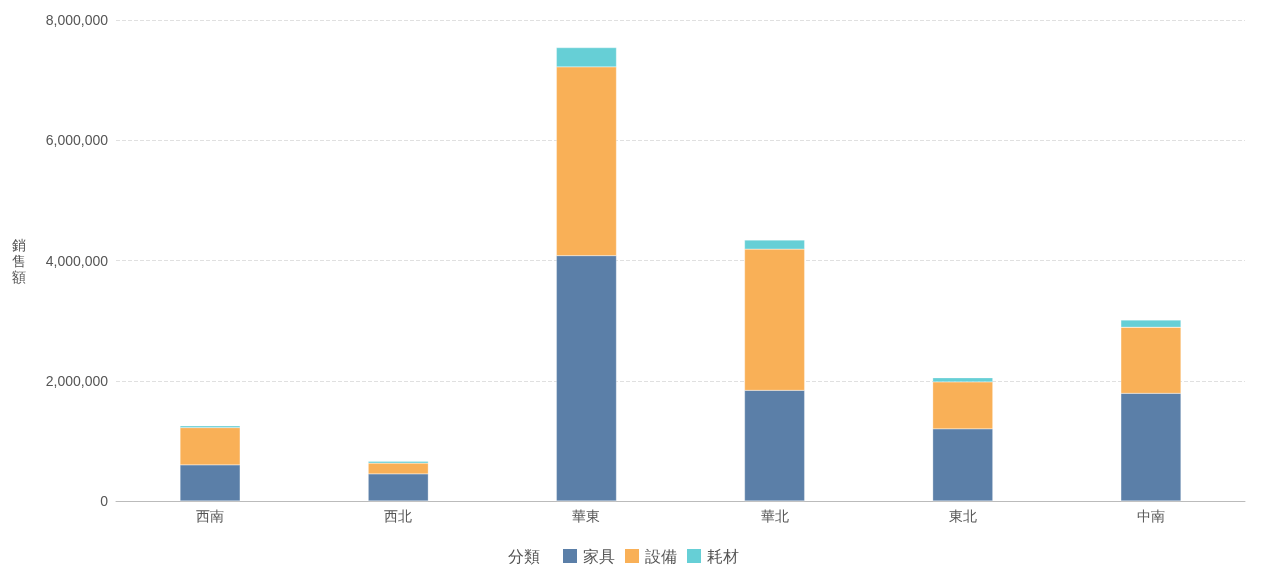  I want to click on y-tick-label: 6,000,000, so click(77, 140).